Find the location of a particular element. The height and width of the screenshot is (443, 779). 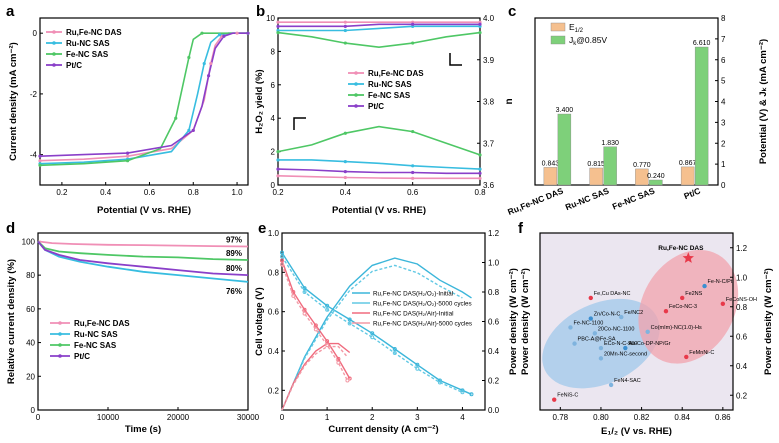

y-tick-label: 5 is located at coordinates (723, 81).